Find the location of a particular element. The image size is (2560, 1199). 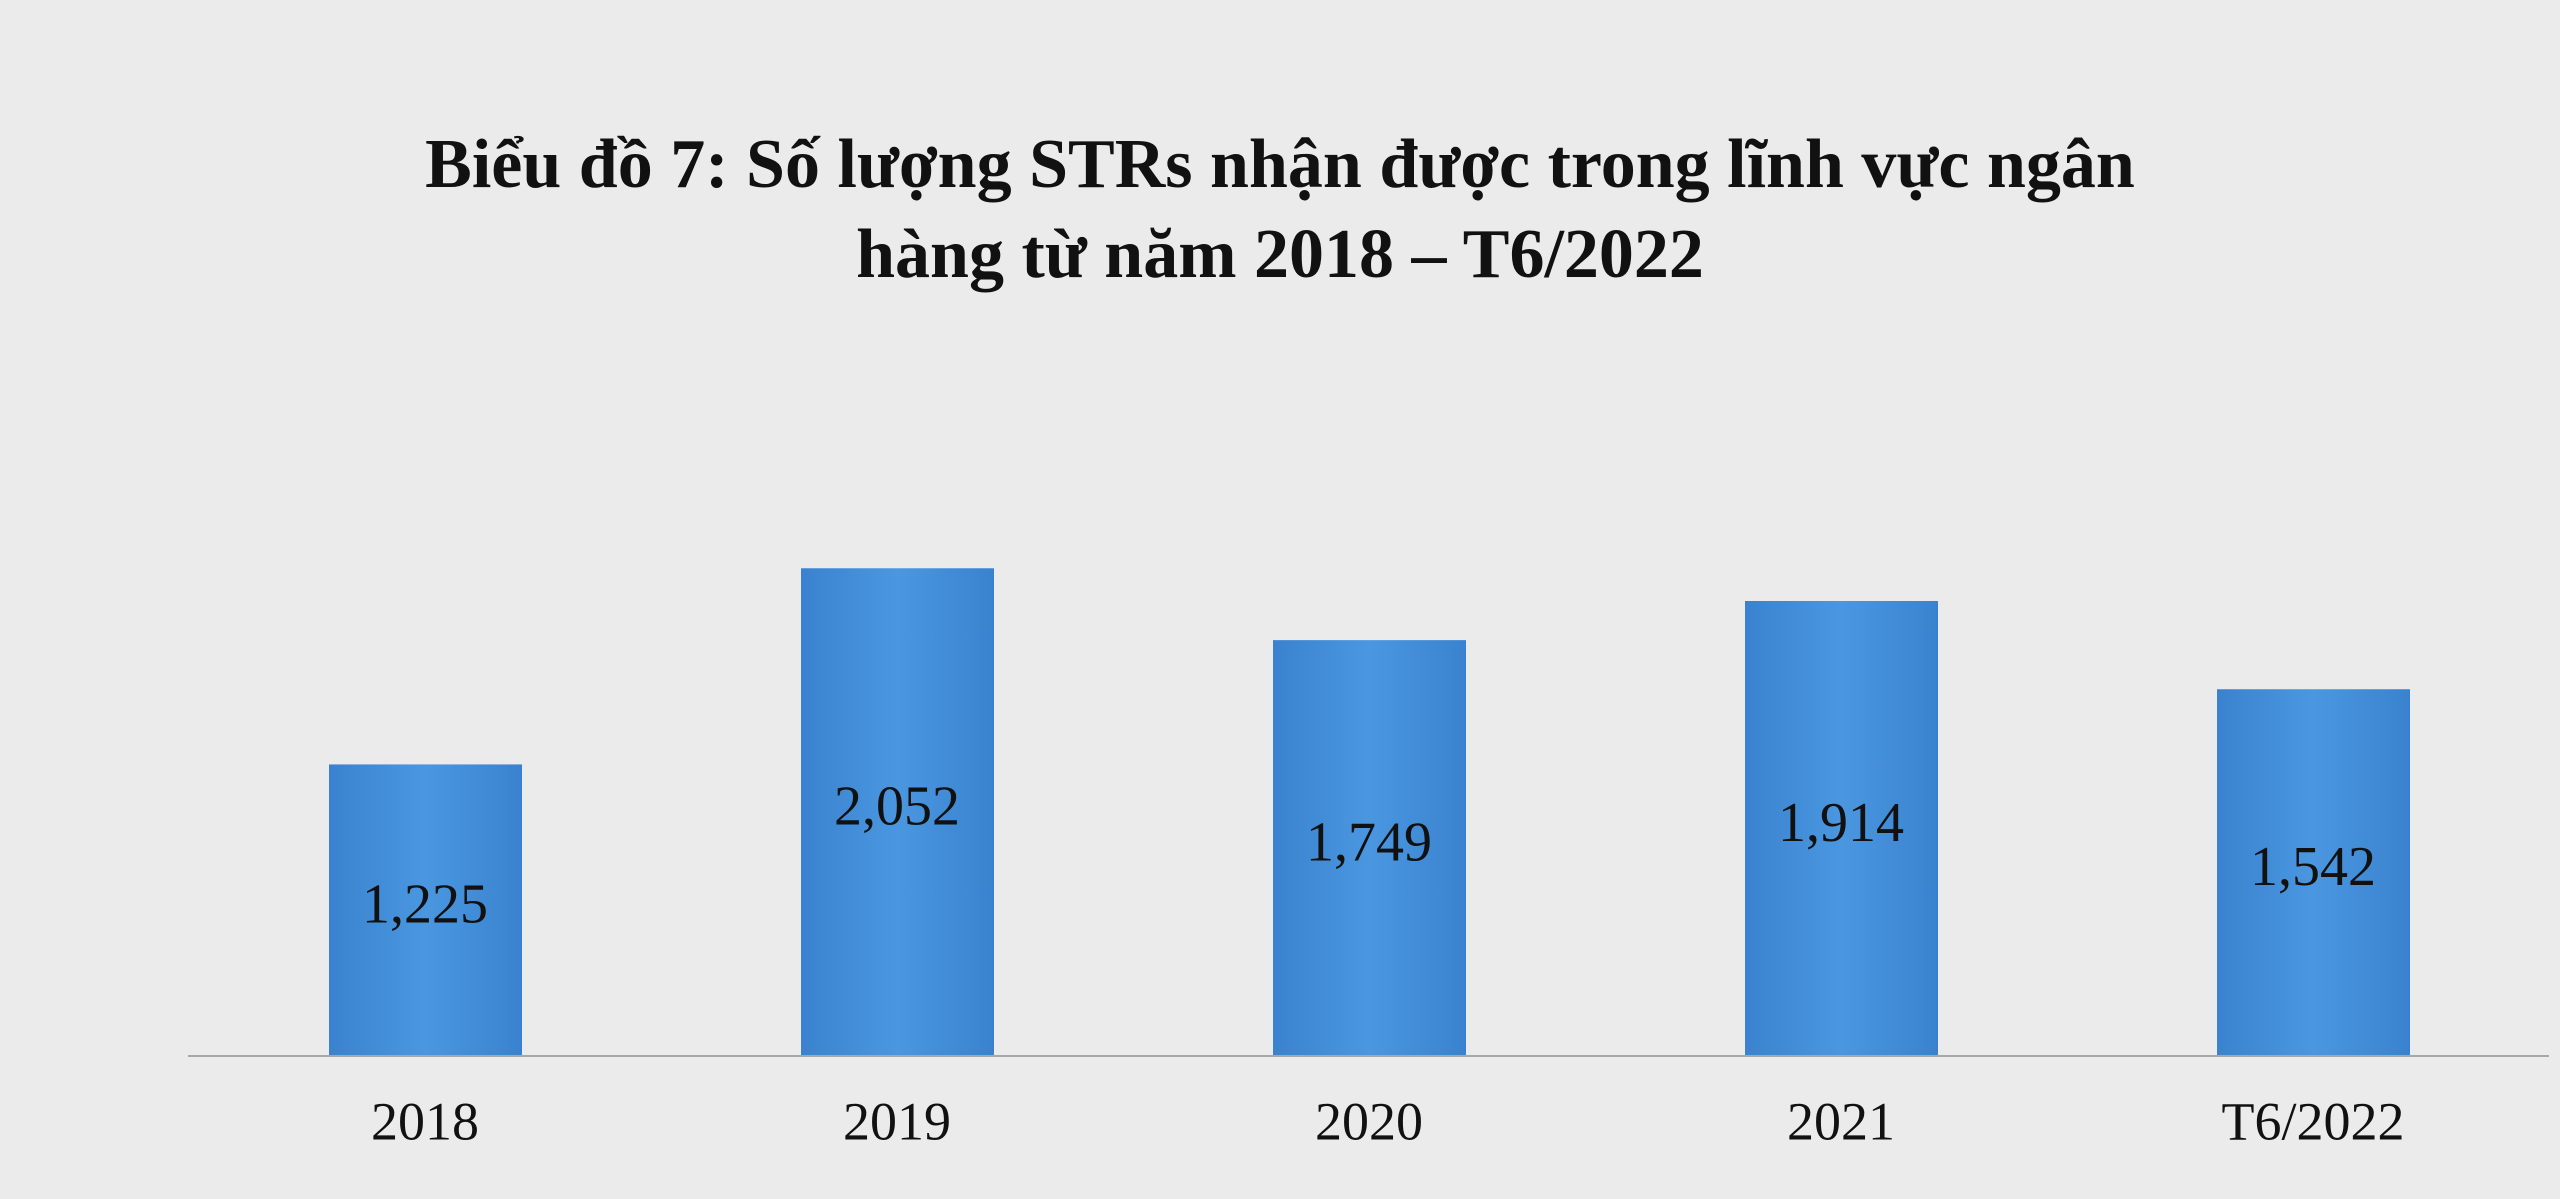

chart-title: hàng từ năm 2018 – T6/2022 is located at coordinates (1280, 254).